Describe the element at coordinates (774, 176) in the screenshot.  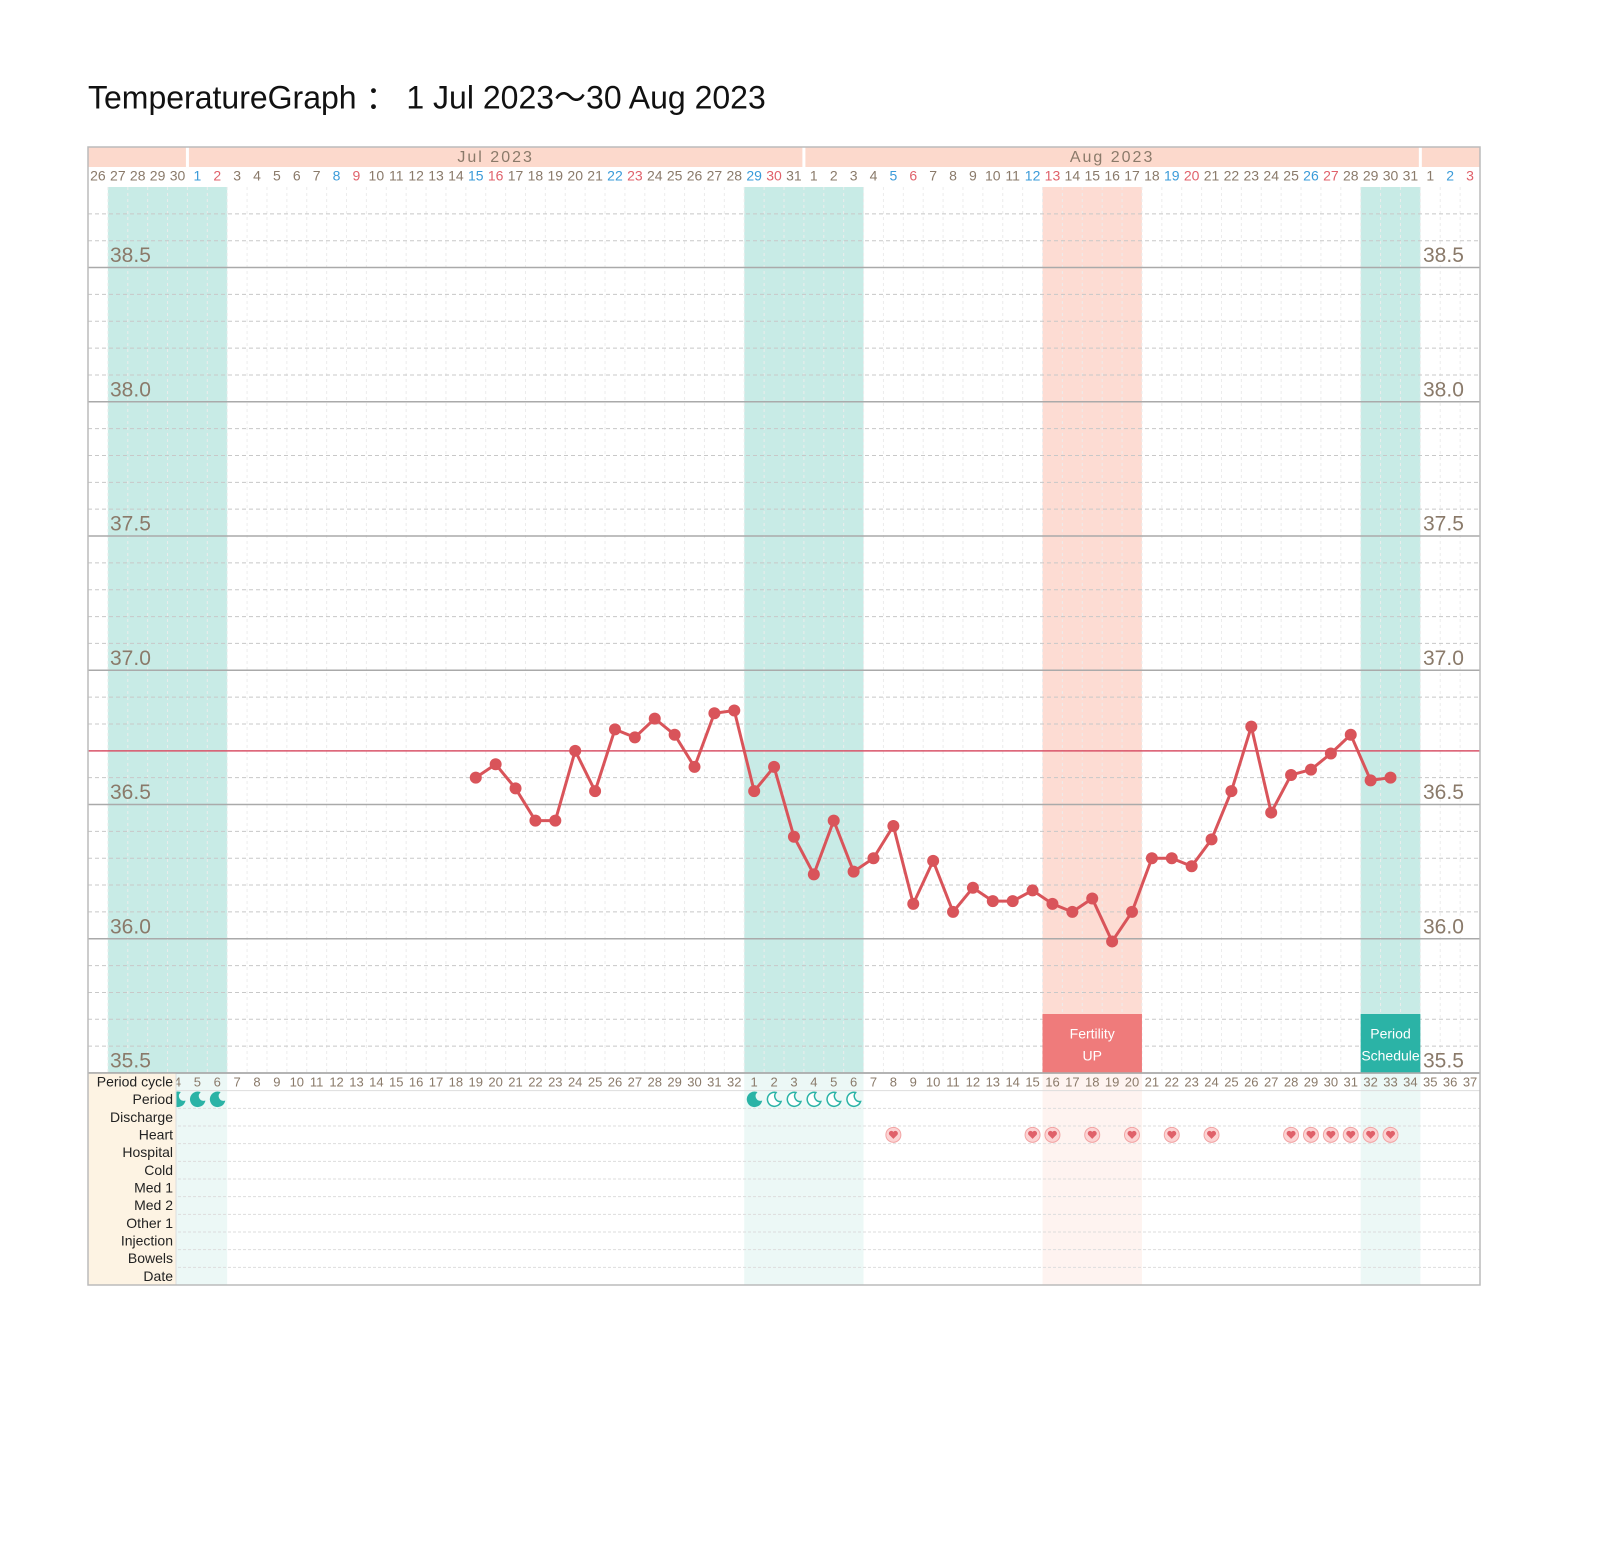
I see `date-label: 30` at that location.